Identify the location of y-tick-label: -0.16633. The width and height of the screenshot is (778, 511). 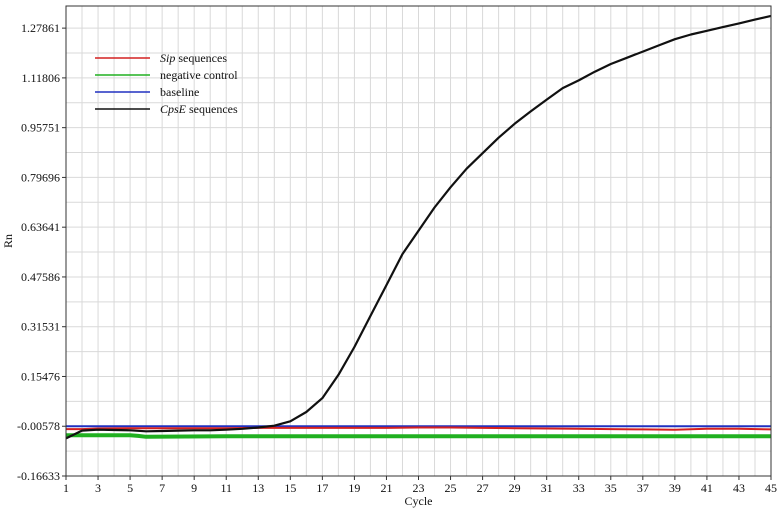
(38, 476).